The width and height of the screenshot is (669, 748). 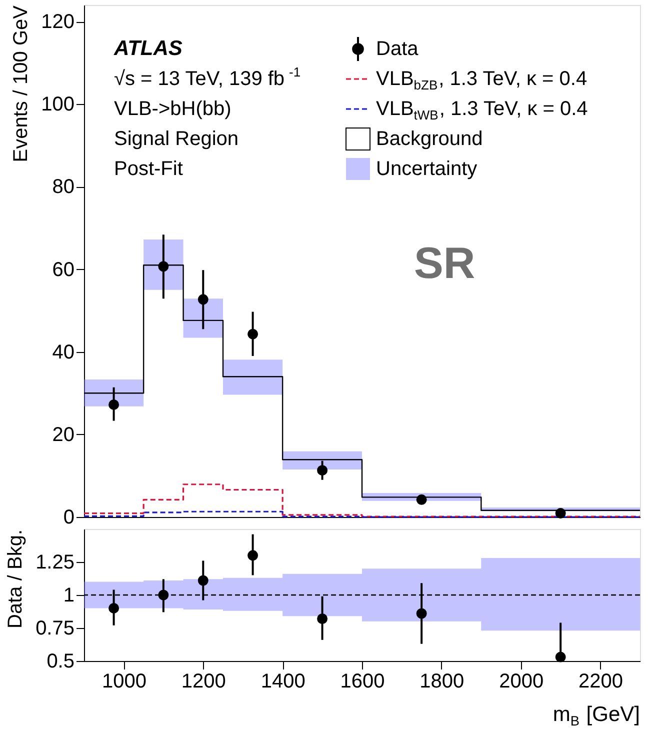 I want to click on y-tick-label: 80, so click(x=63, y=187).